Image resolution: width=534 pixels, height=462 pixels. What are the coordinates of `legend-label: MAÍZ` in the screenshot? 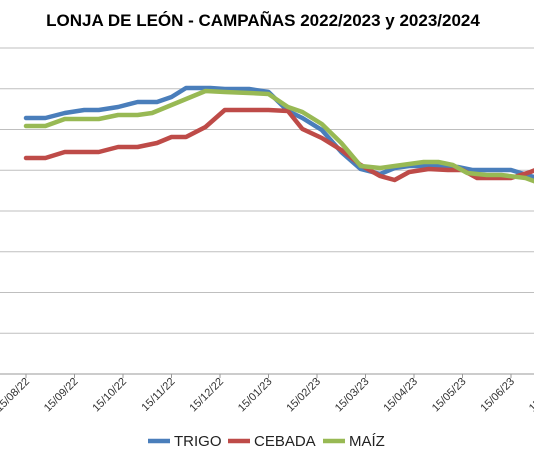 It's located at (367, 441).